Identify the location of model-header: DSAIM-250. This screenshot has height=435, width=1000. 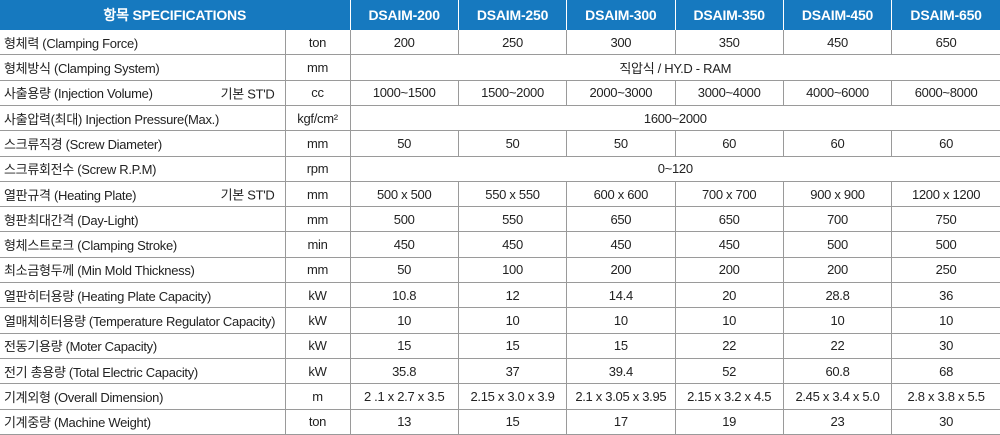
(513, 15).